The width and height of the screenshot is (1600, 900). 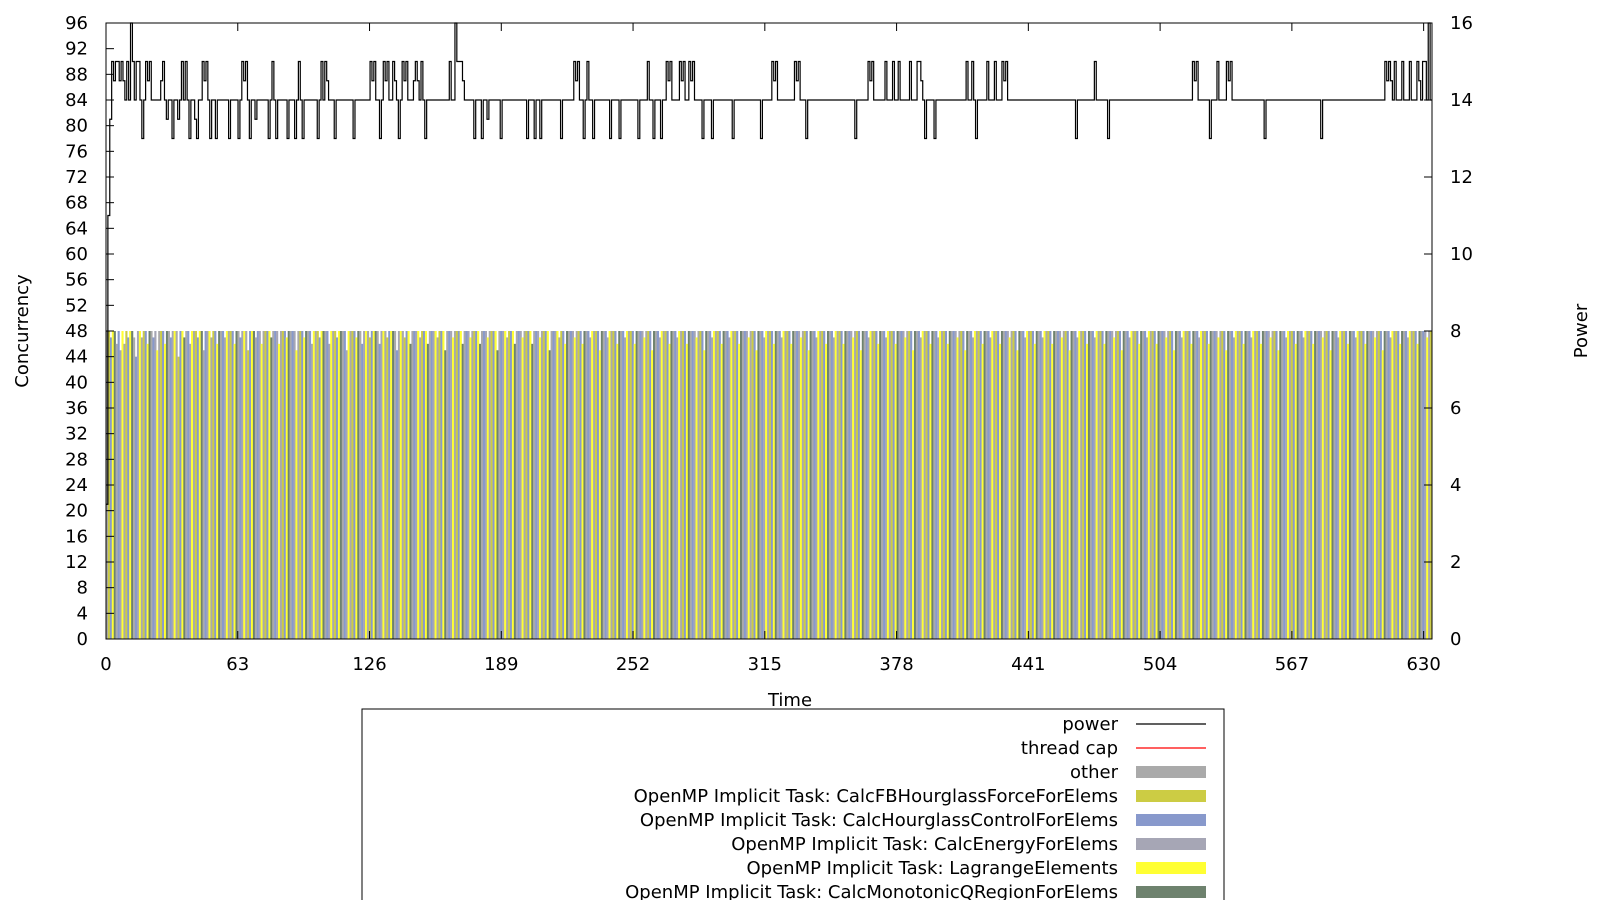 What do you see at coordinates (1455, 331) in the screenshot?
I see `y-right-tick-label: 8` at bounding box center [1455, 331].